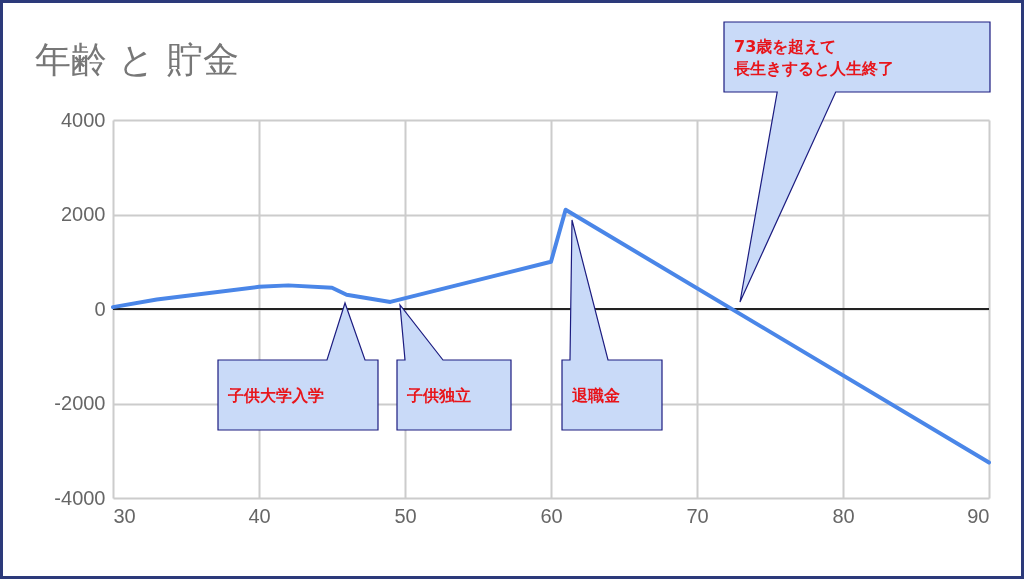  Describe the element at coordinates (83, 119) in the screenshot. I see `y-tick-label: 4000` at that location.